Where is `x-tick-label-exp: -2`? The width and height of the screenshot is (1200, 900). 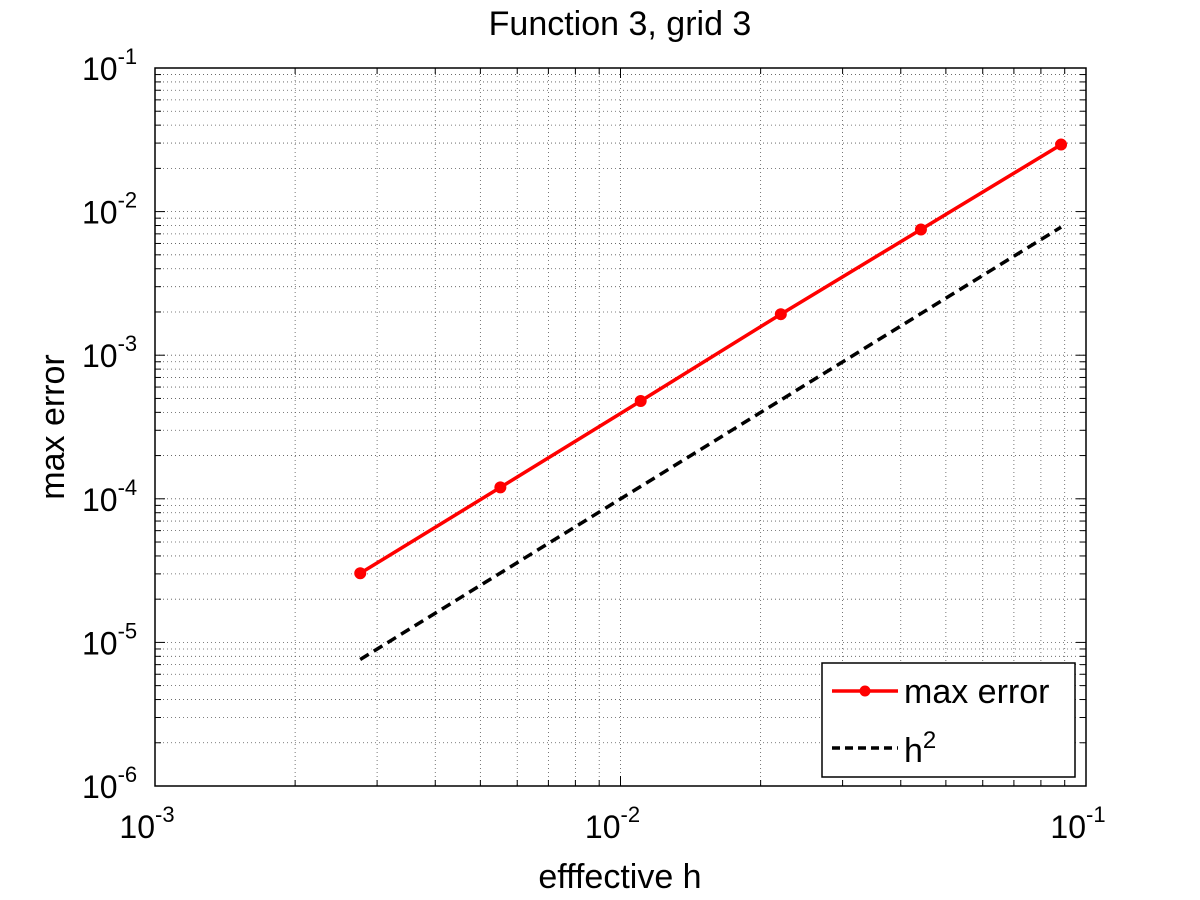
x-tick-label-exp: -2 is located at coordinates (631, 814).